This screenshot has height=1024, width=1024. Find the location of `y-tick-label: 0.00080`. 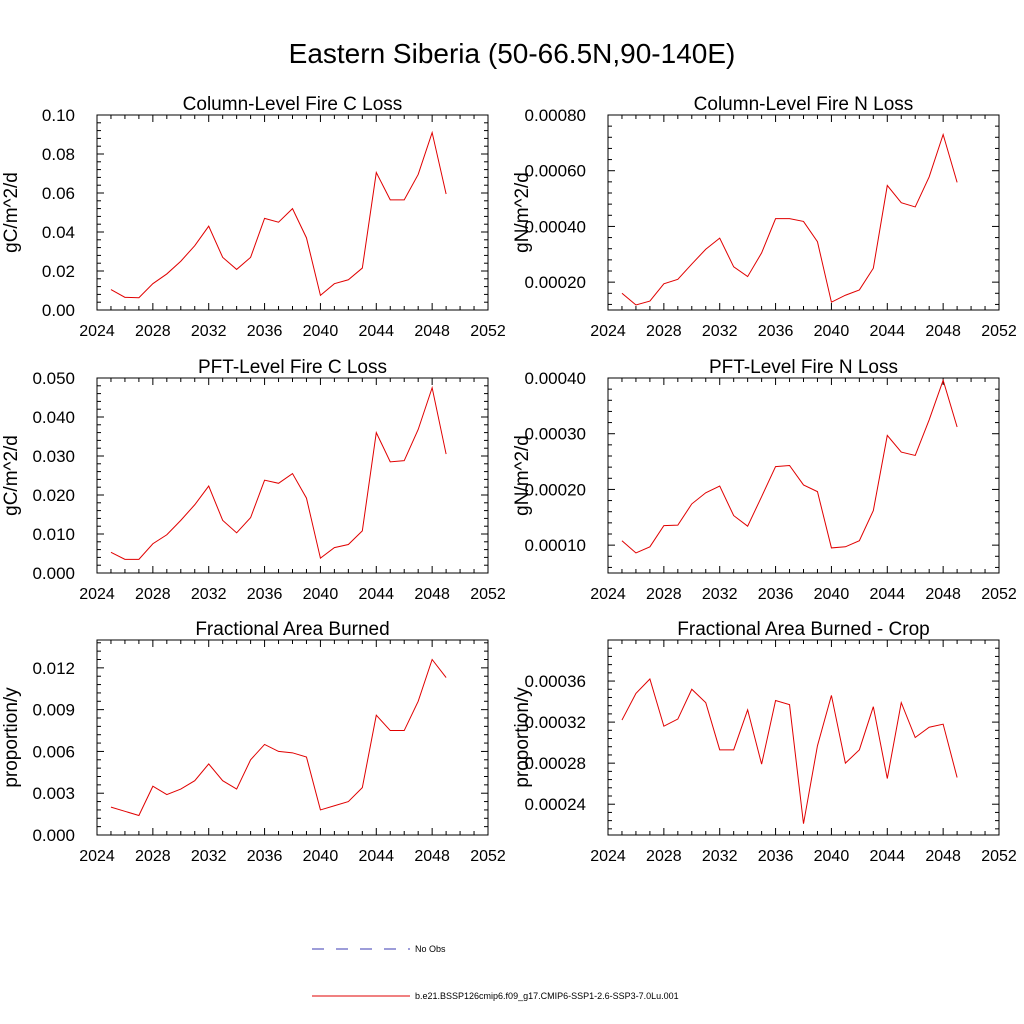

y-tick-label: 0.00080 is located at coordinates (555, 115).